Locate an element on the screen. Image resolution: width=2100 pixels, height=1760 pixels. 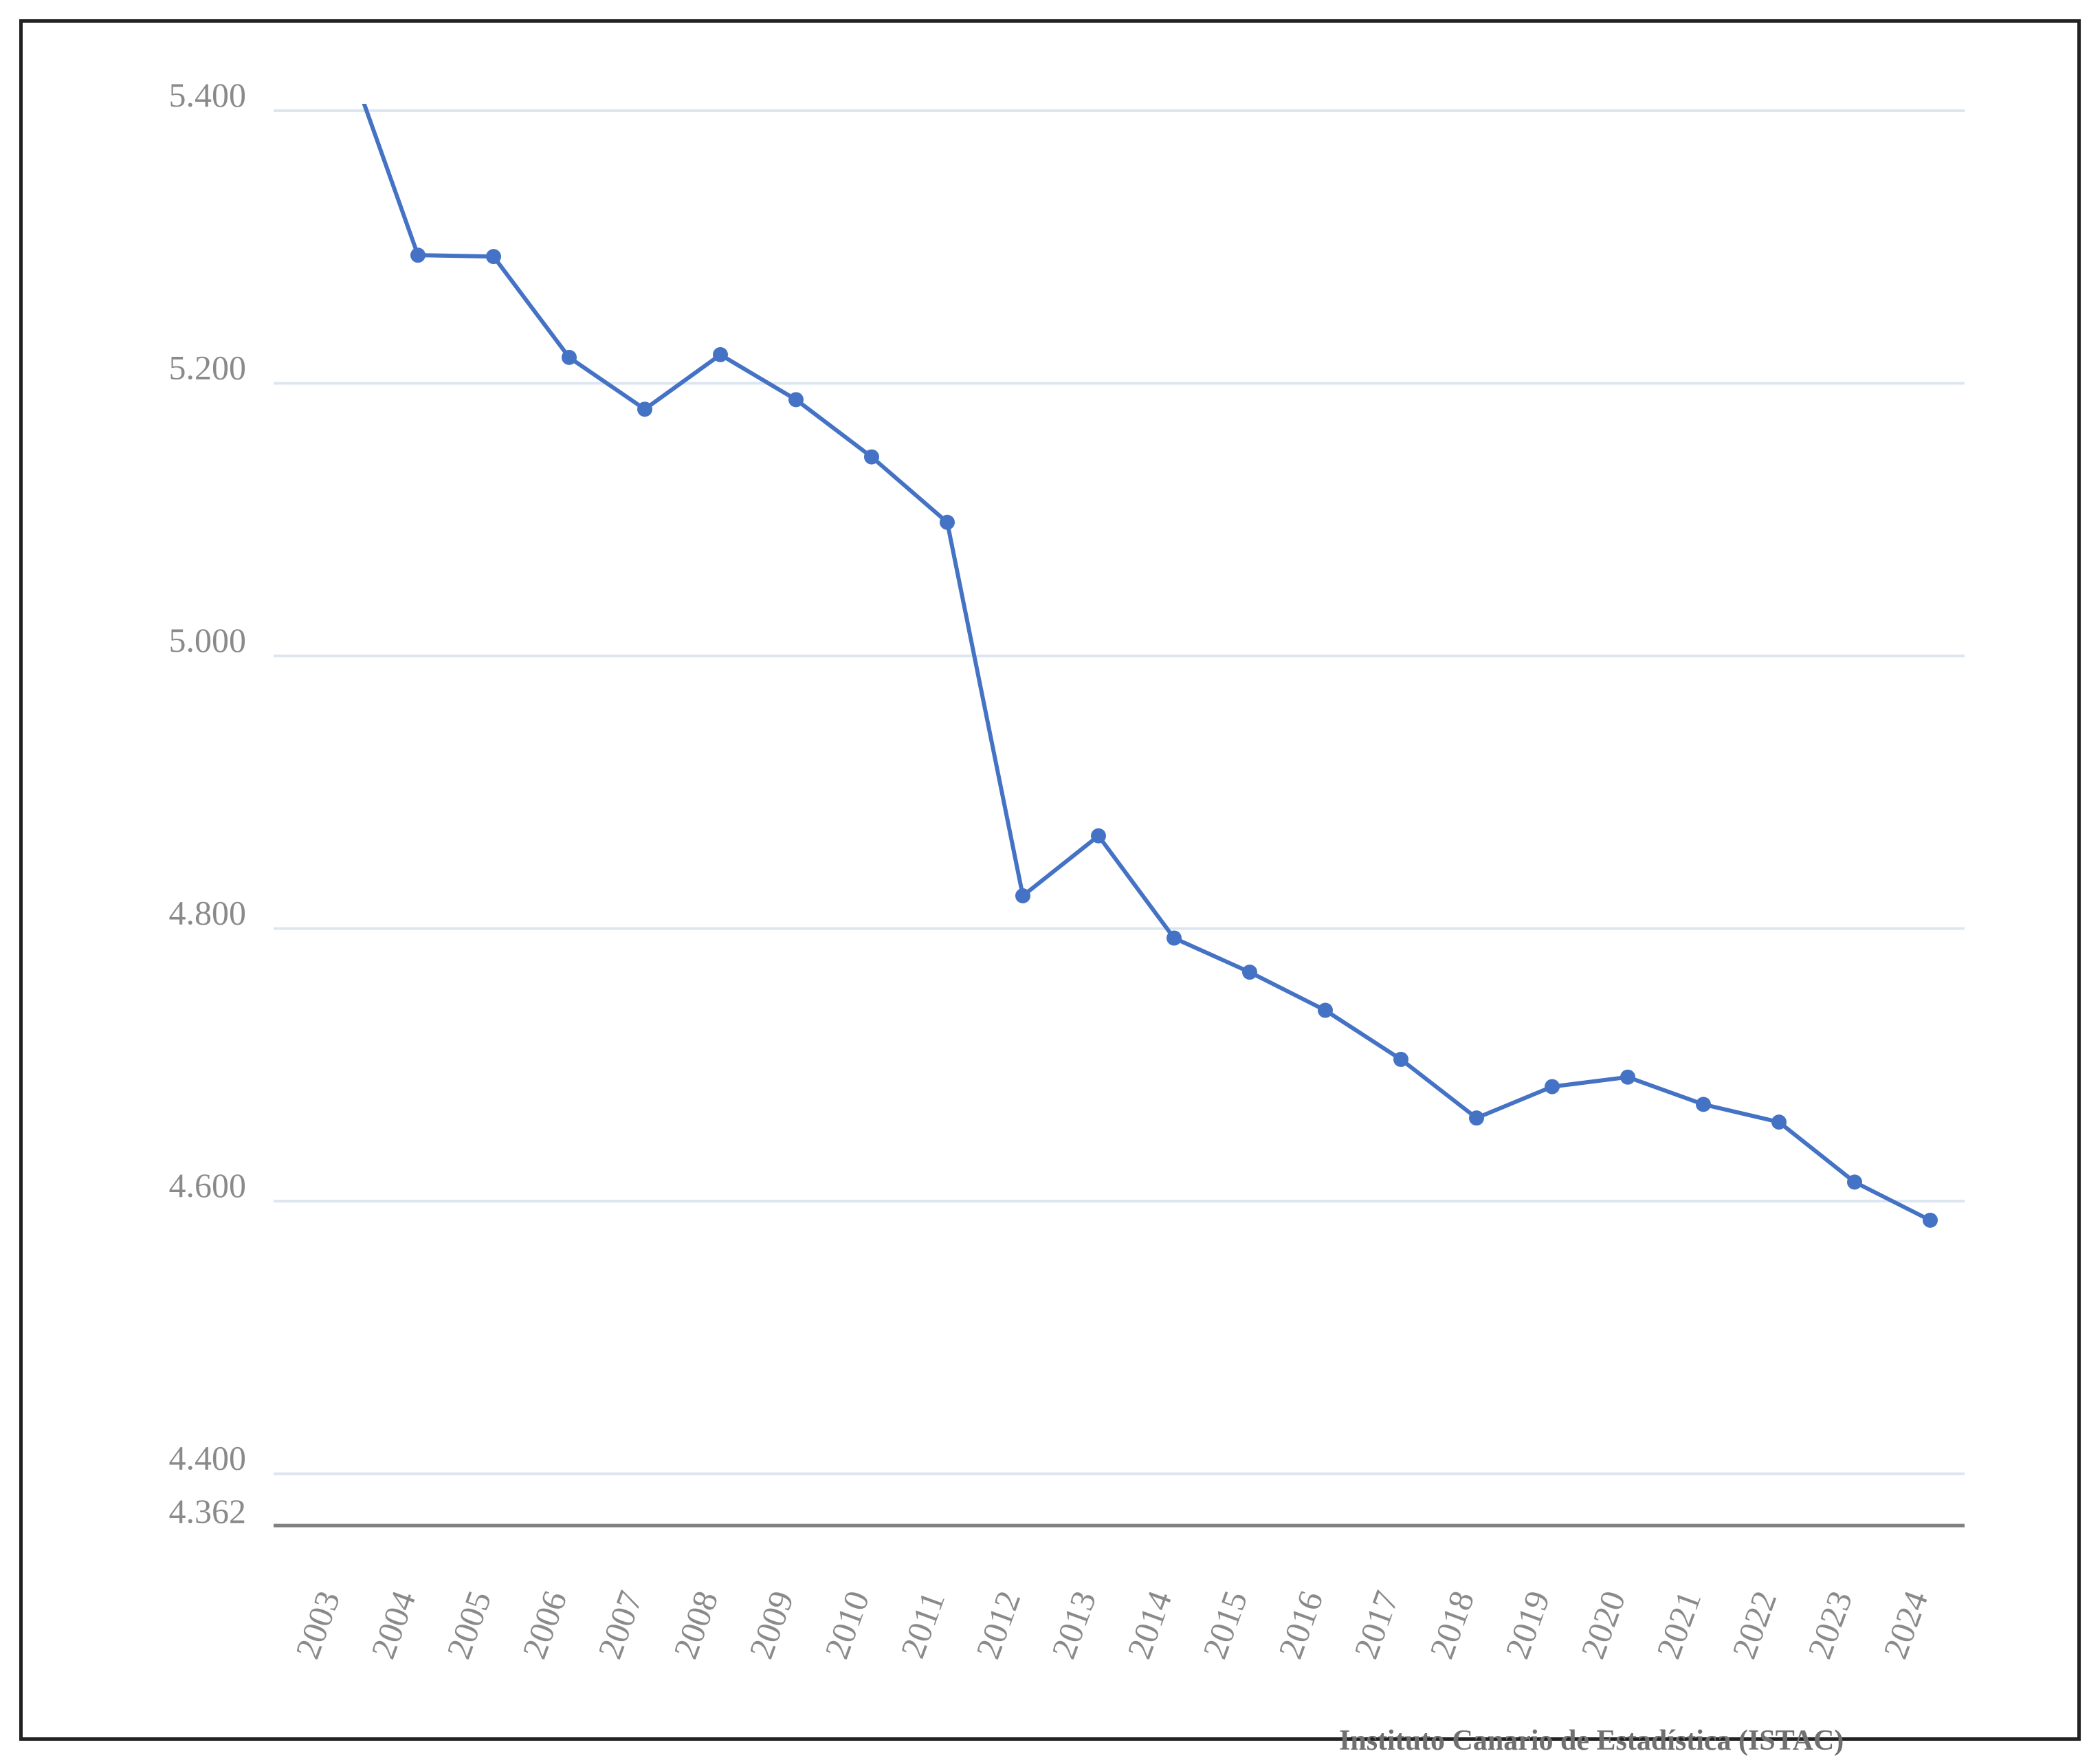
y-tick-label: 5.400 is located at coordinates (208, 95).